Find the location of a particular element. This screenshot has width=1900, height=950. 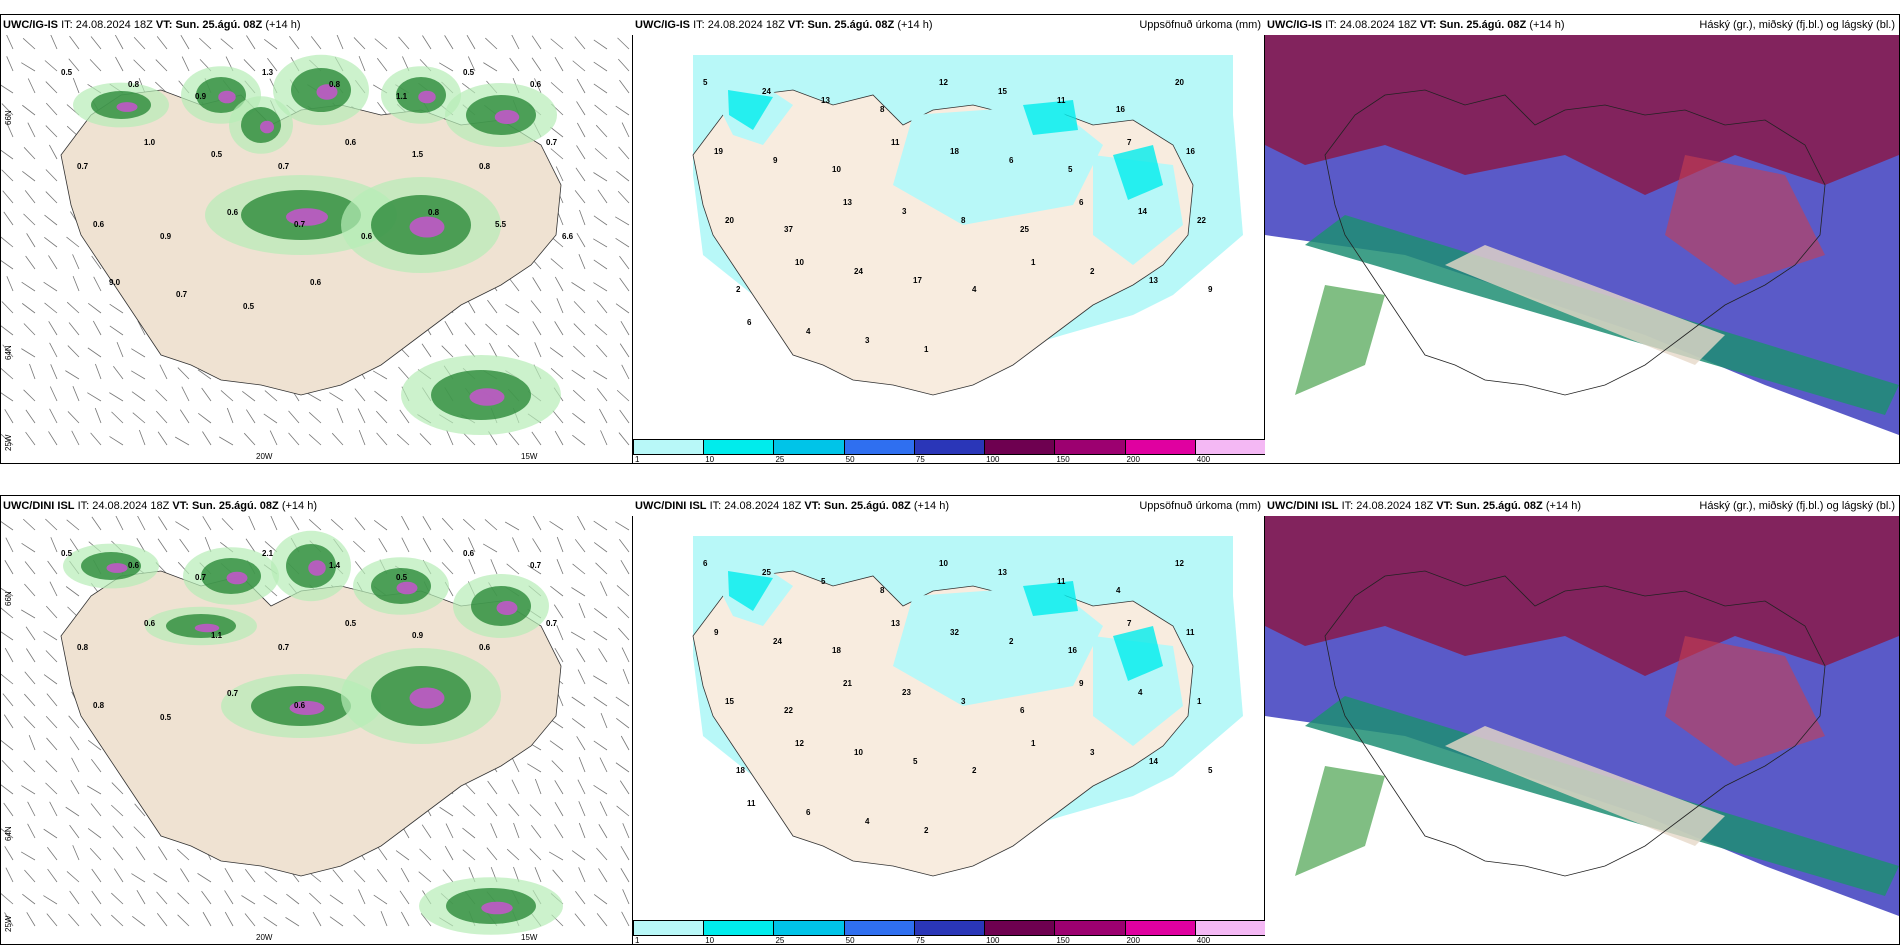

precip-value-label: 2 is located at coordinates (974, 770).